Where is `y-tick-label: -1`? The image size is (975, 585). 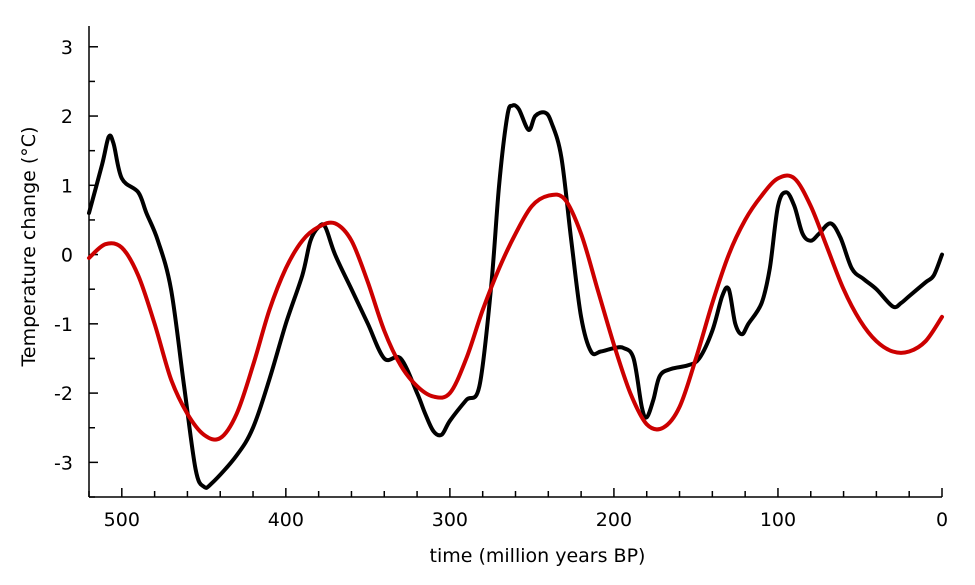
y-tick-label: -1 is located at coordinates (63, 325).